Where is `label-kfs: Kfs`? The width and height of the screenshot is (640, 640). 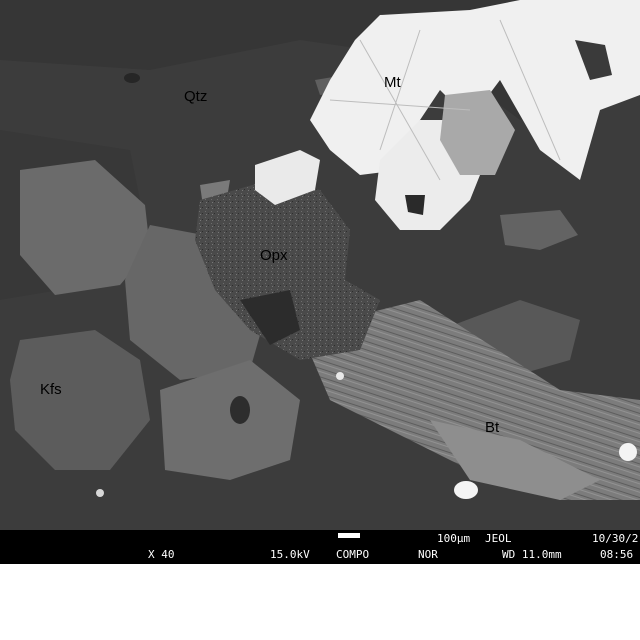
label-kfs: Kfs is located at coordinates (51, 389).